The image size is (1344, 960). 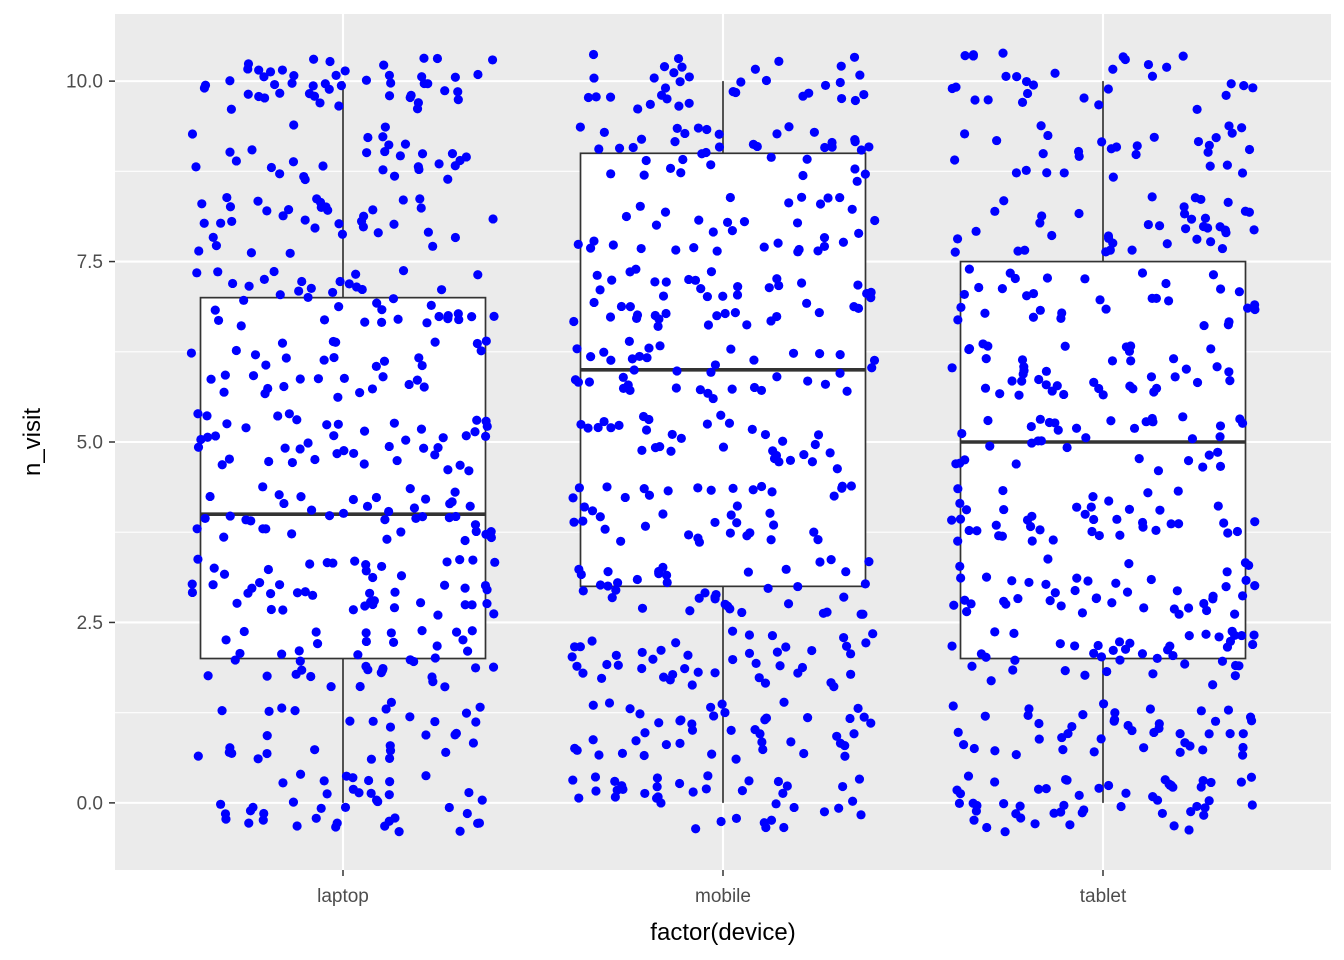 I want to click on y-axis-title: n_visit, so click(x=32, y=442).